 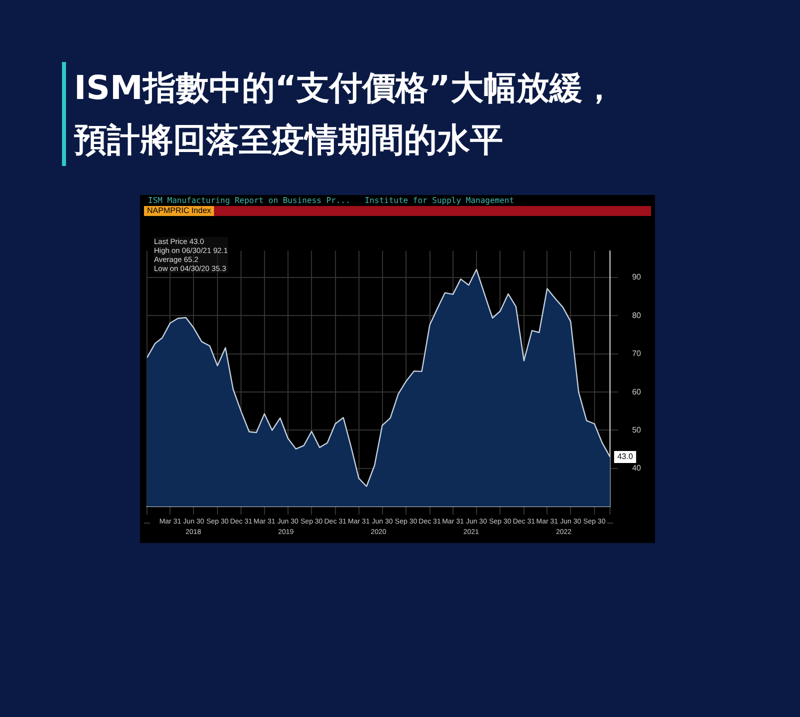 I want to click on chart-title: ISM指數中的“支付價格”大幅放緩，預計將回落至疫情期間的水平, so click(x=350, y=114).